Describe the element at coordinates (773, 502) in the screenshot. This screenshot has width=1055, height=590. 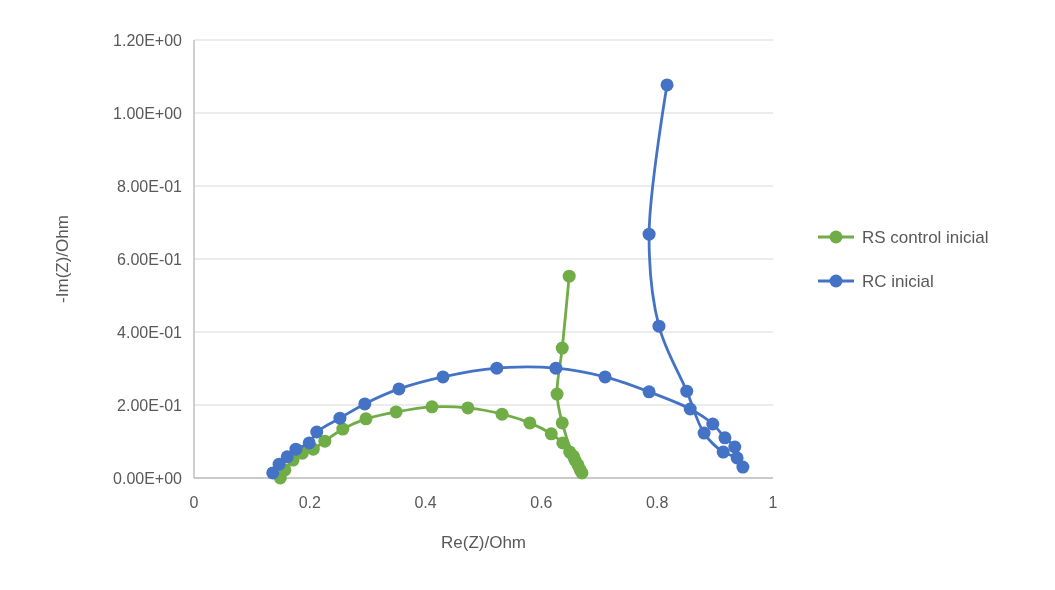
I see `x-tick-label: 1` at that location.